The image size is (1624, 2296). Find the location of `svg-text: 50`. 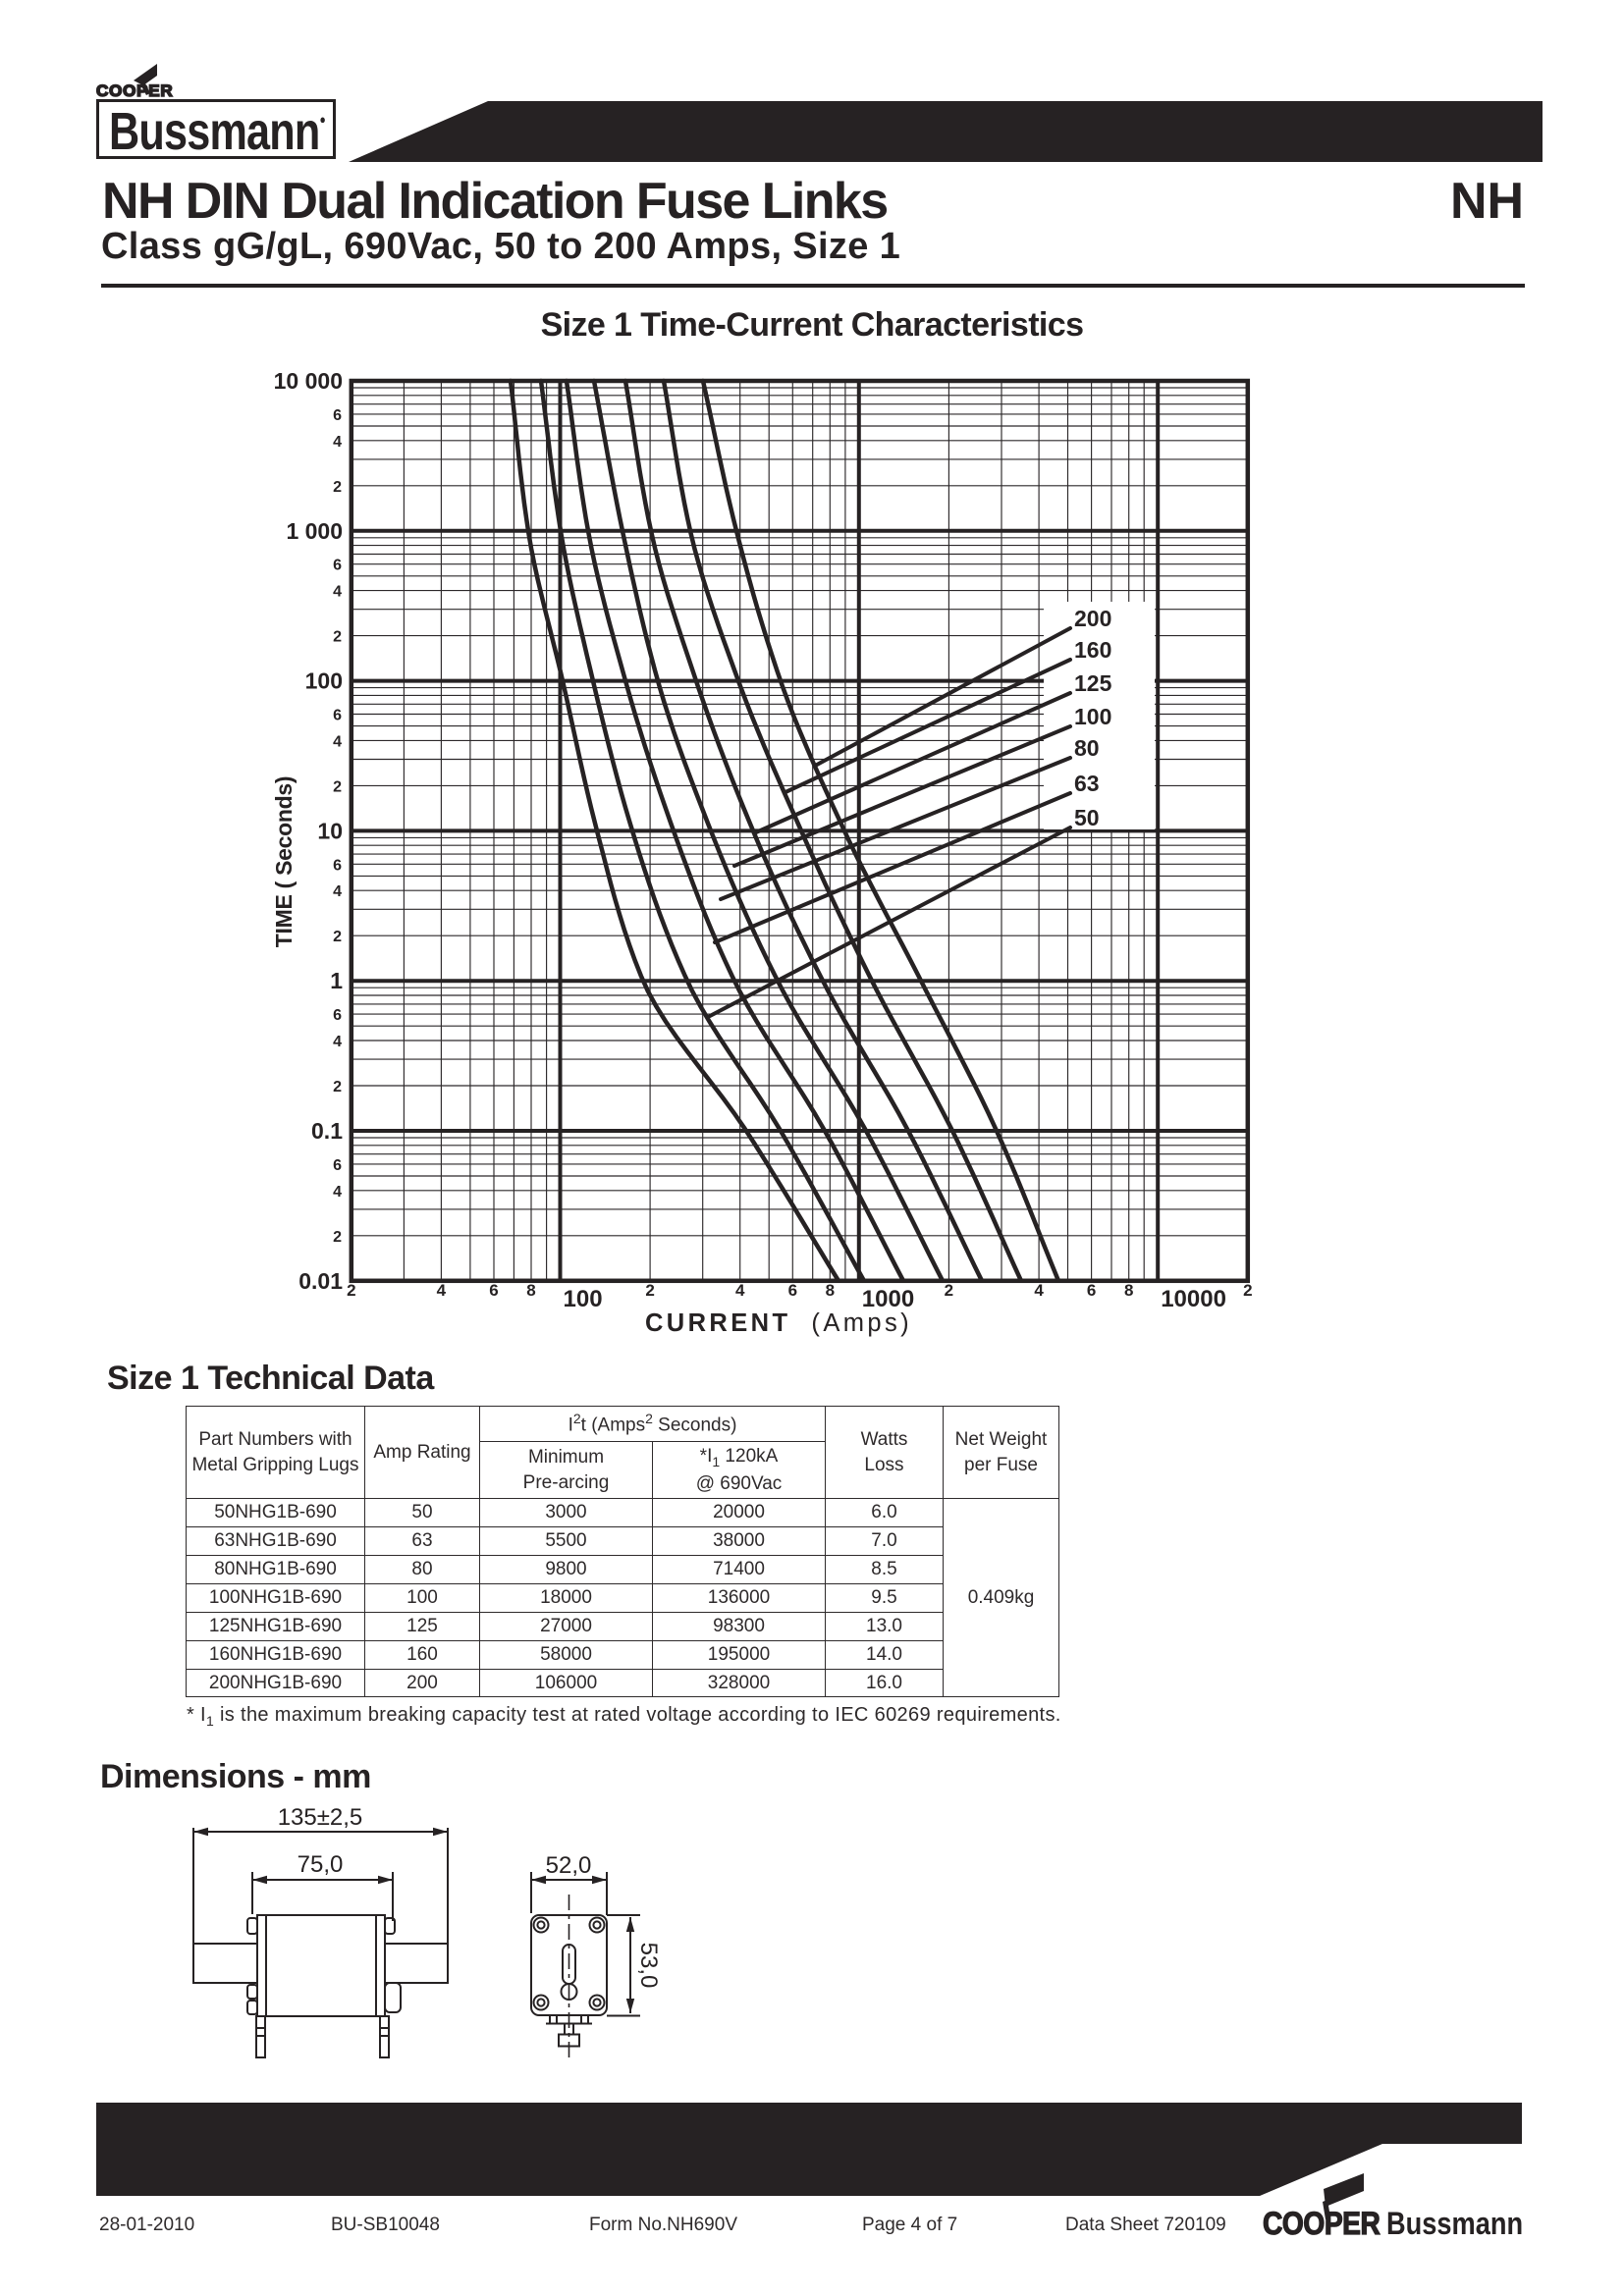

svg-text: 50 is located at coordinates (1087, 817).